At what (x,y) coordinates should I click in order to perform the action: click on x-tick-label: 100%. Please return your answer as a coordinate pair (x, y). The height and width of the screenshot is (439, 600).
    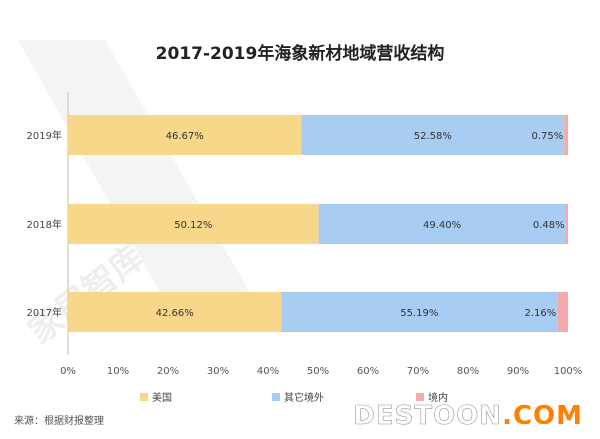
    Looking at the image, I should click on (568, 371).